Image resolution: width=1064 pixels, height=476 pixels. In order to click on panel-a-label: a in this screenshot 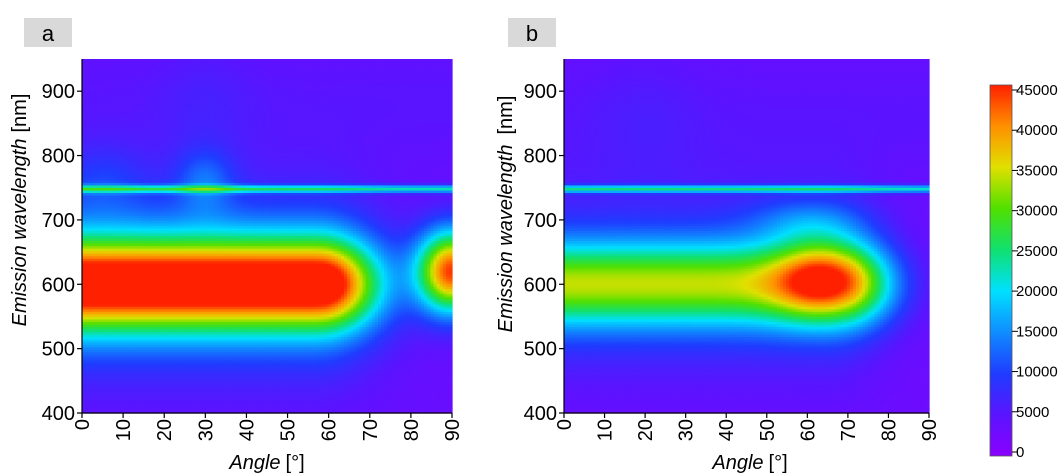, I will do `click(48, 33)`.